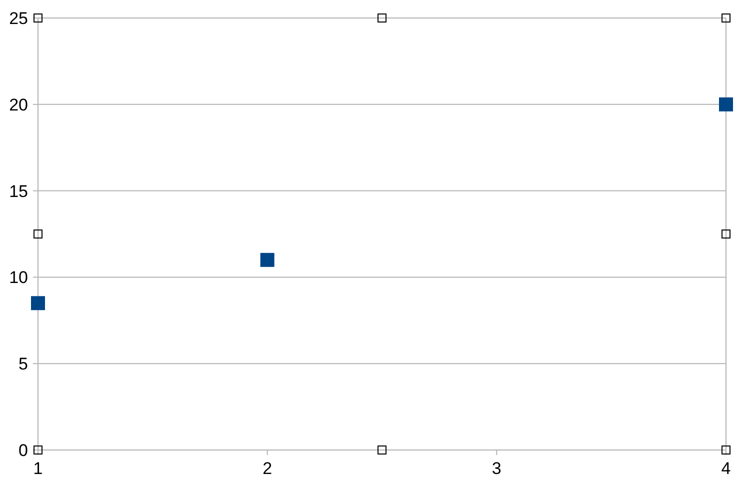 The height and width of the screenshot is (488, 744). I want to click on y-tick-label: 5, so click(23, 364).